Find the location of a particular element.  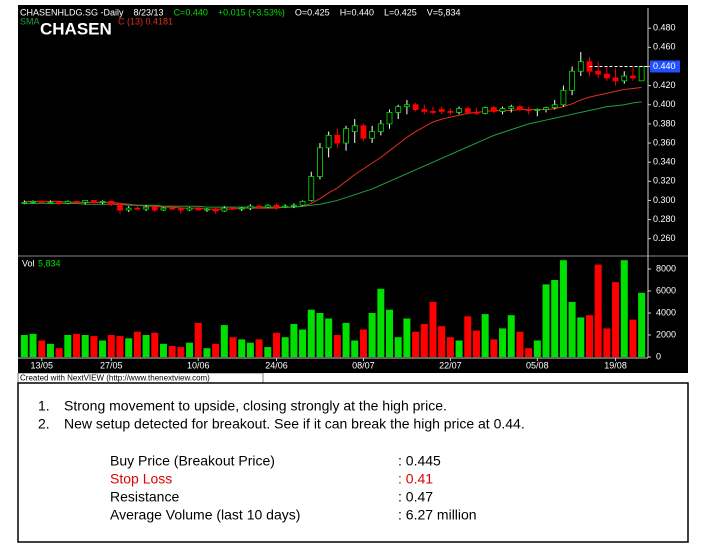

x-tick-label: 10/06 is located at coordinates (198, 365).